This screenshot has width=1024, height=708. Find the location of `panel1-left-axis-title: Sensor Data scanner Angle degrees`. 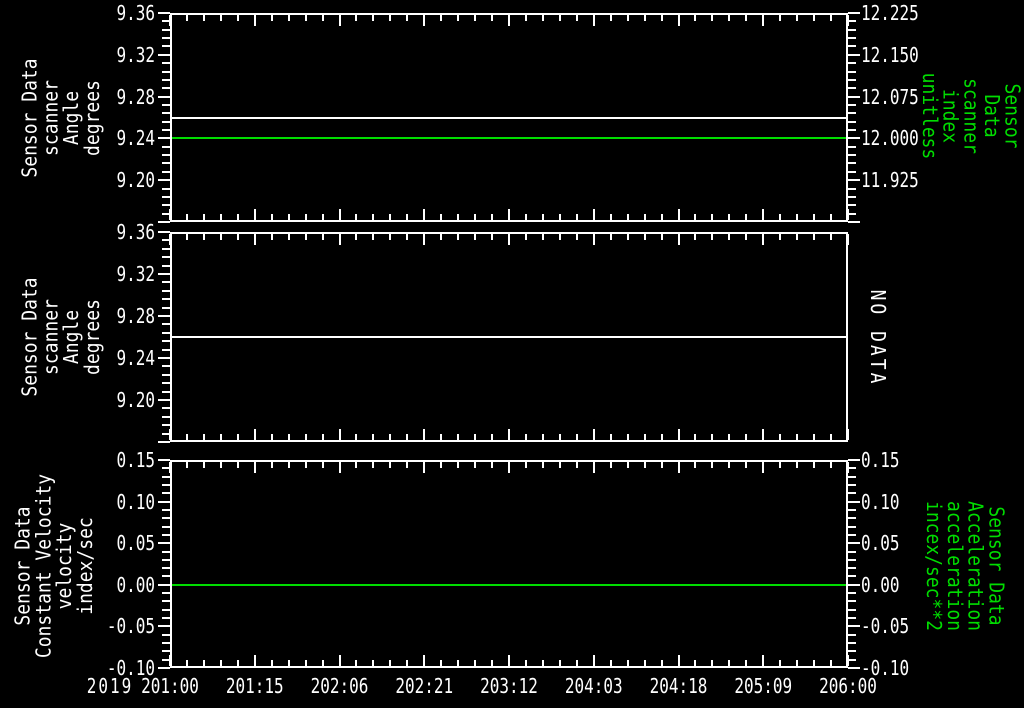

panel1-left-axis-title: Sensor Data scanner Angle degrees is located at coordinates (61, 118).